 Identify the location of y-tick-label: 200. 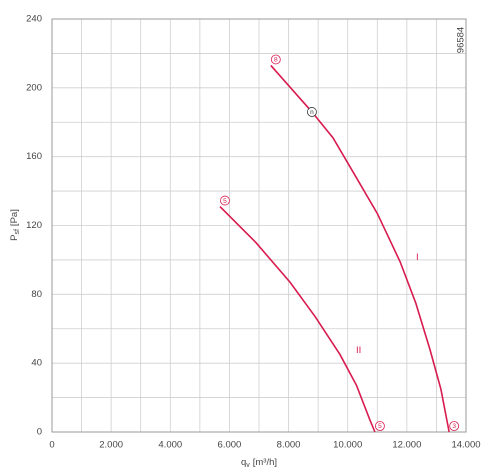
(34, 87).